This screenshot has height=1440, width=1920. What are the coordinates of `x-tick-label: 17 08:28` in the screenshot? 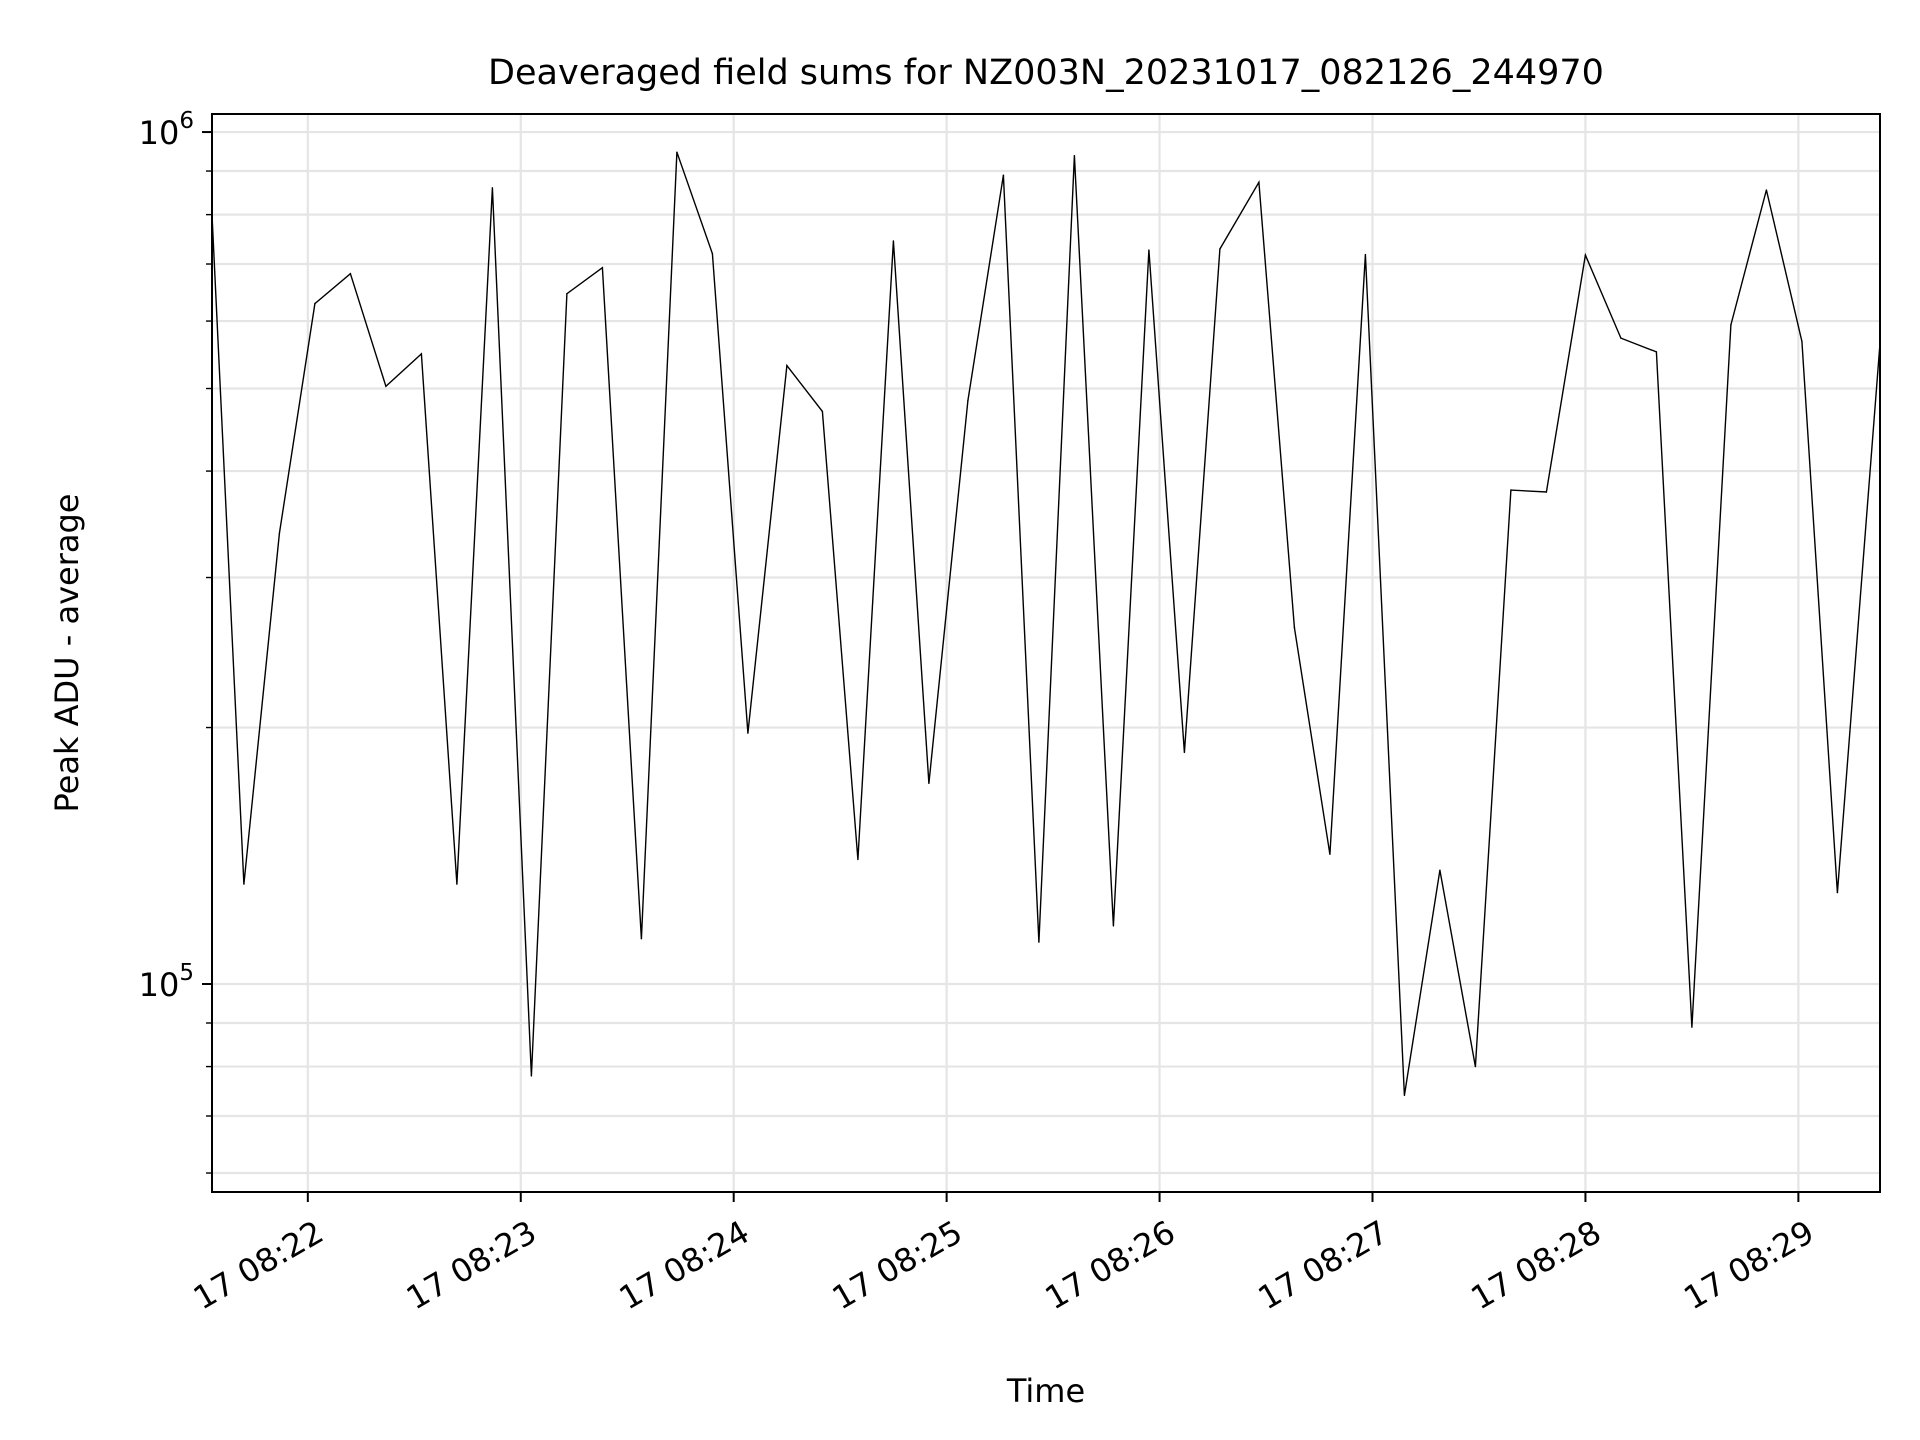 It's located at (1536, 1265).